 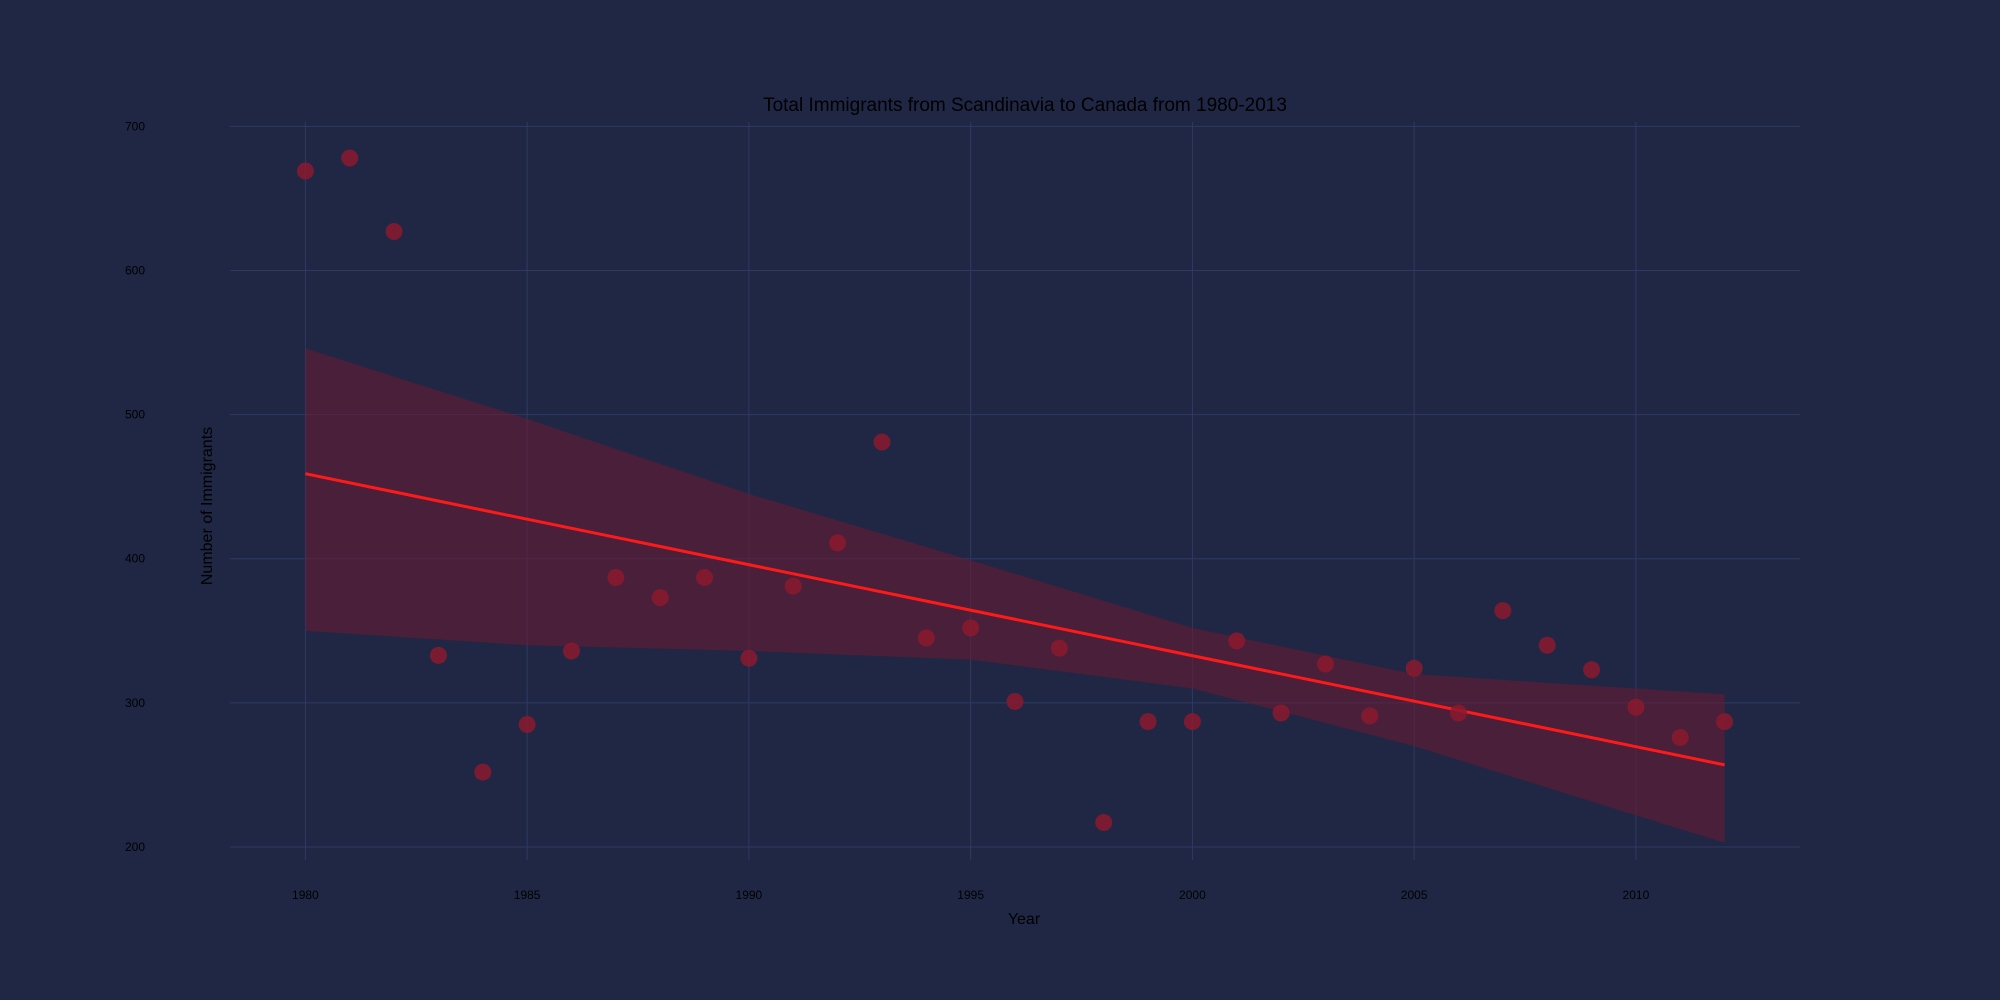 I want to click on x-tick-label: 1985, so click(x=527, y=895).